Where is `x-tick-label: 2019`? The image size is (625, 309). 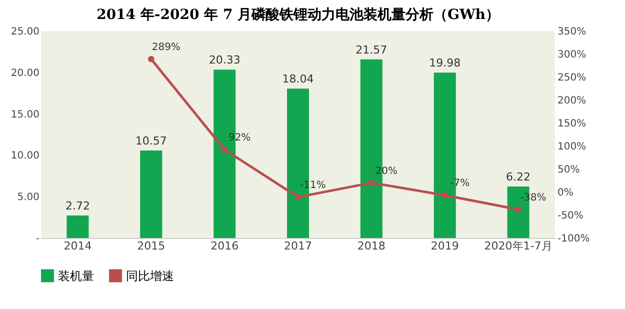 x-tick-label: 2019 is located at coordinates (444, 246).